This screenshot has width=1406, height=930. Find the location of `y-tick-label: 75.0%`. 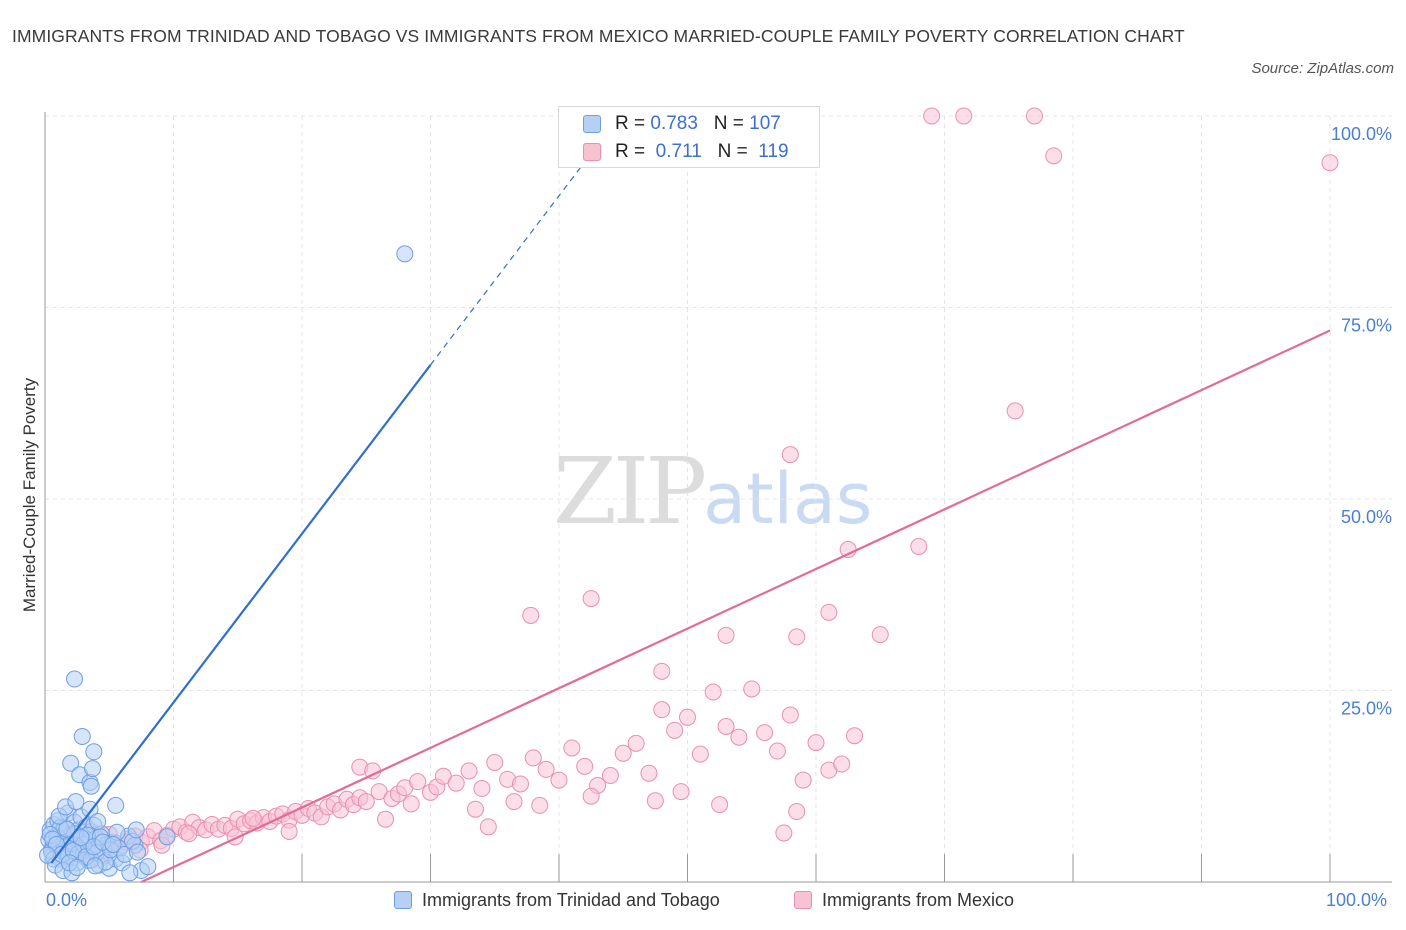

y-tick-label: 75.0% is located at coordinates (1366, 326).